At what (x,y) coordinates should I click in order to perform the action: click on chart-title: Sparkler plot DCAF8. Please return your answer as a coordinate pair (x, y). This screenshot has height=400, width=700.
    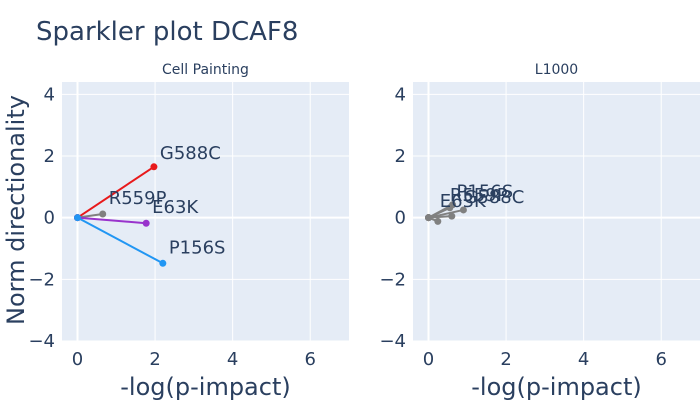
    Looking at the image, I should click on (167, 32).